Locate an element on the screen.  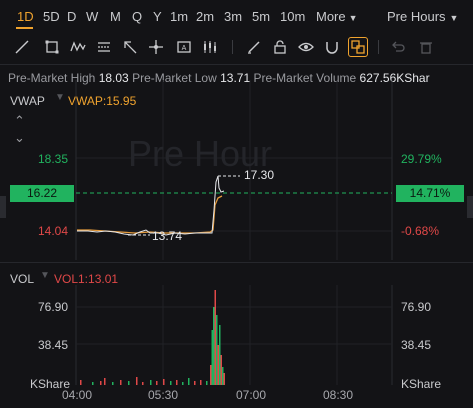
price-line is located at coordinates (151, 205).